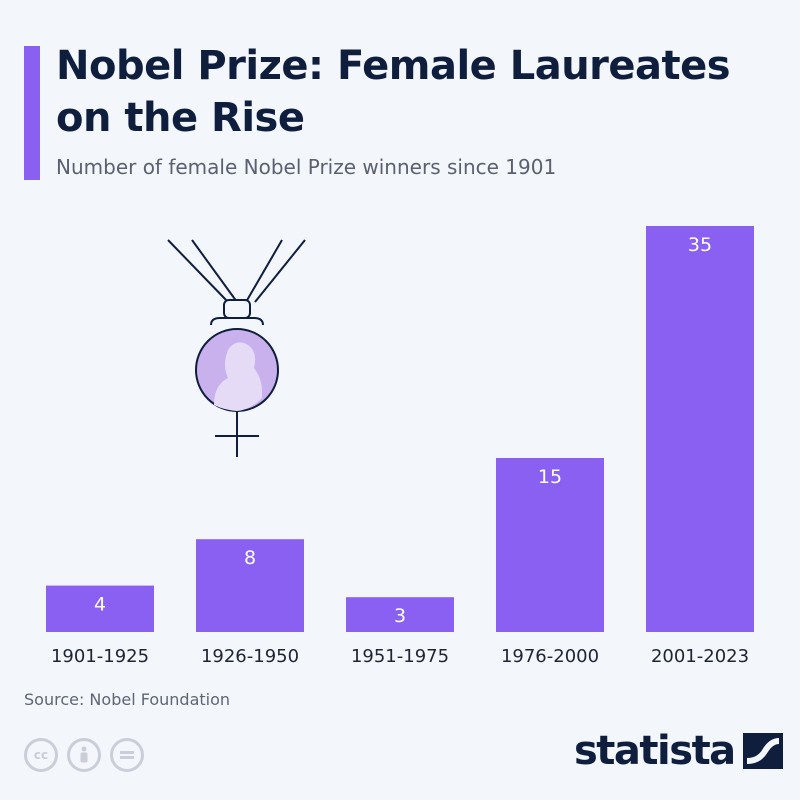 Image resolution: width=800 pixels, height=800 pixels. I want to click on category-label: 1976-2000, so click(550, 656).